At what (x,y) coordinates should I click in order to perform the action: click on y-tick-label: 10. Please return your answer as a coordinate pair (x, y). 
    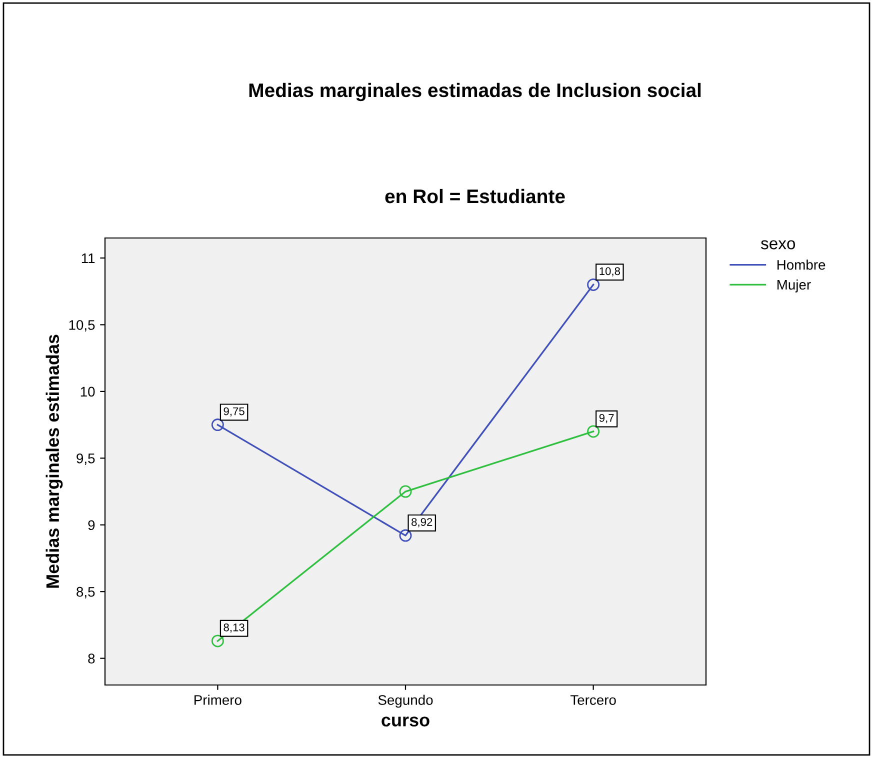
    Looking at the image, I should click on (87, 391).